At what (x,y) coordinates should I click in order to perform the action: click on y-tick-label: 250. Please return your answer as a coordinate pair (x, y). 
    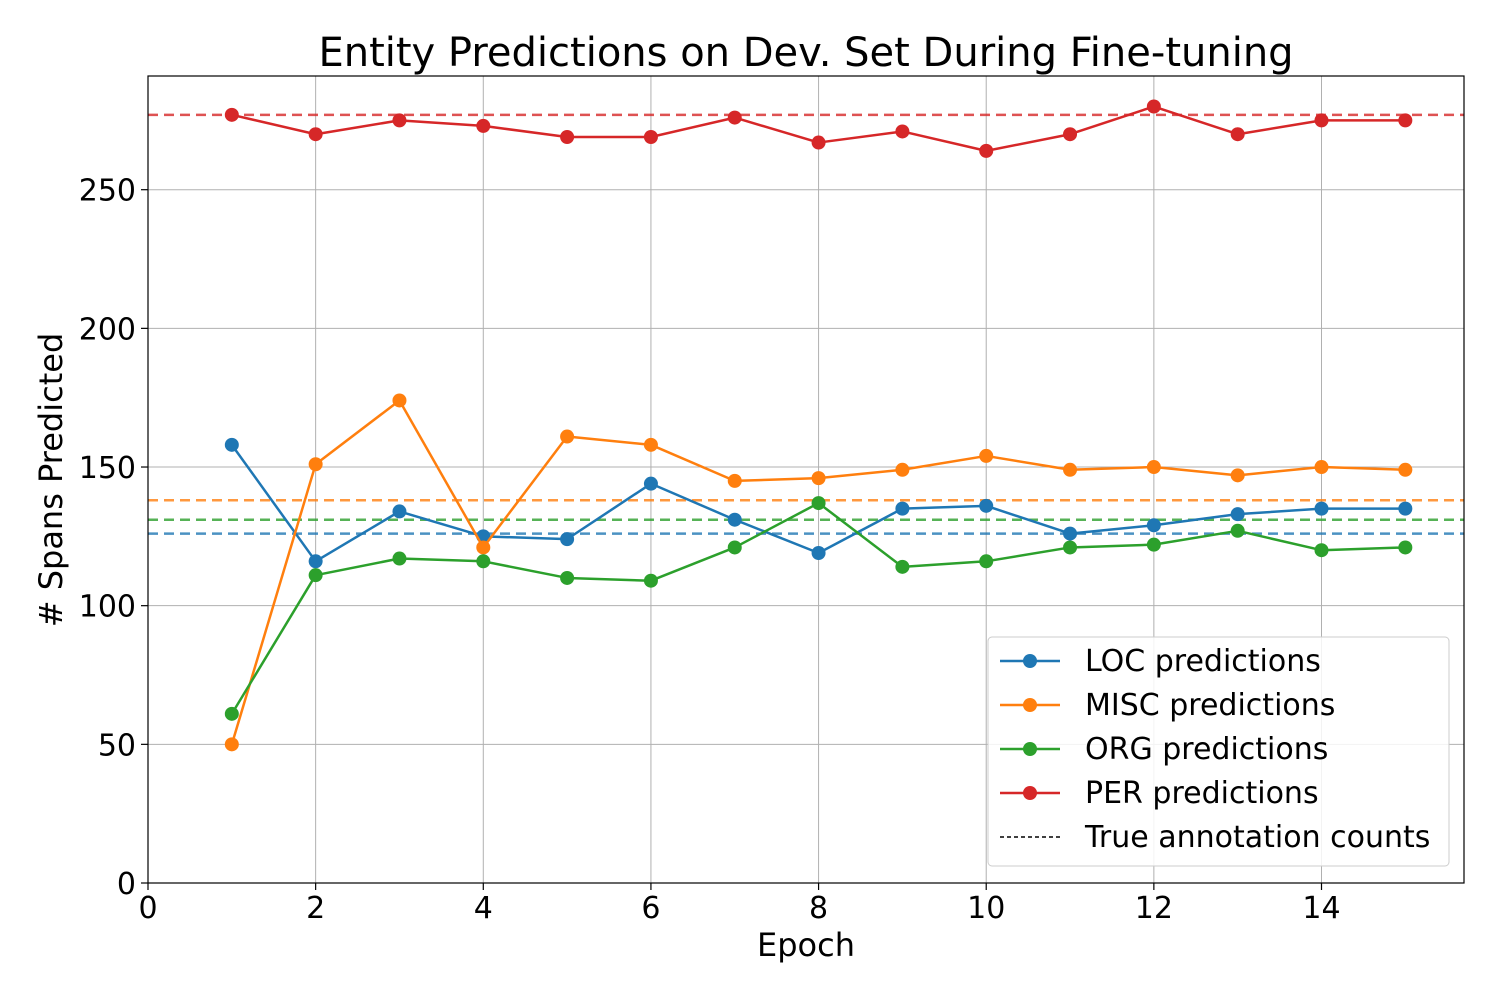
    Looking at the image, I should click on (107, 191).